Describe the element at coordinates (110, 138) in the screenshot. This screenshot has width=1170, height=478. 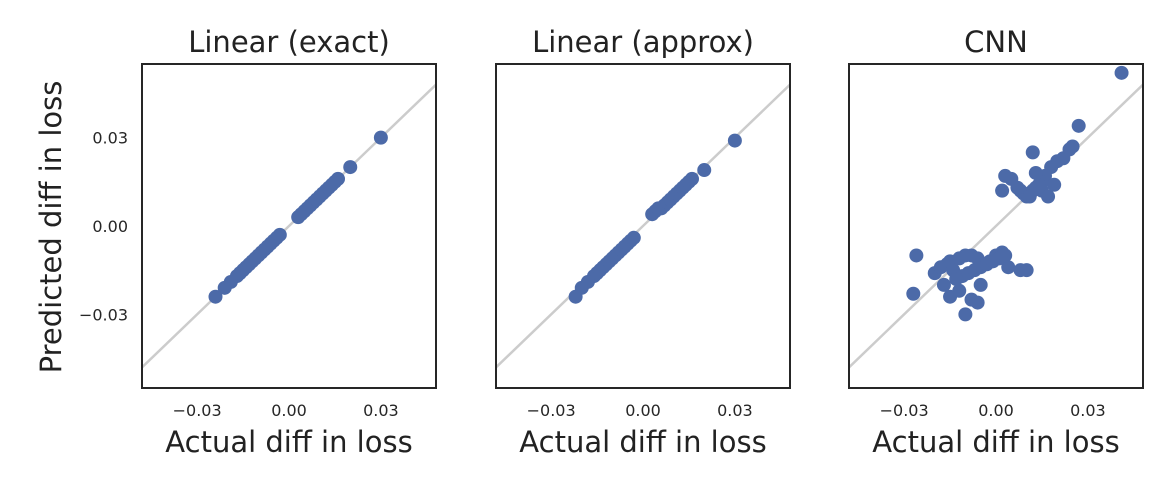
I see `y-tick-label: 0.03` at that location.